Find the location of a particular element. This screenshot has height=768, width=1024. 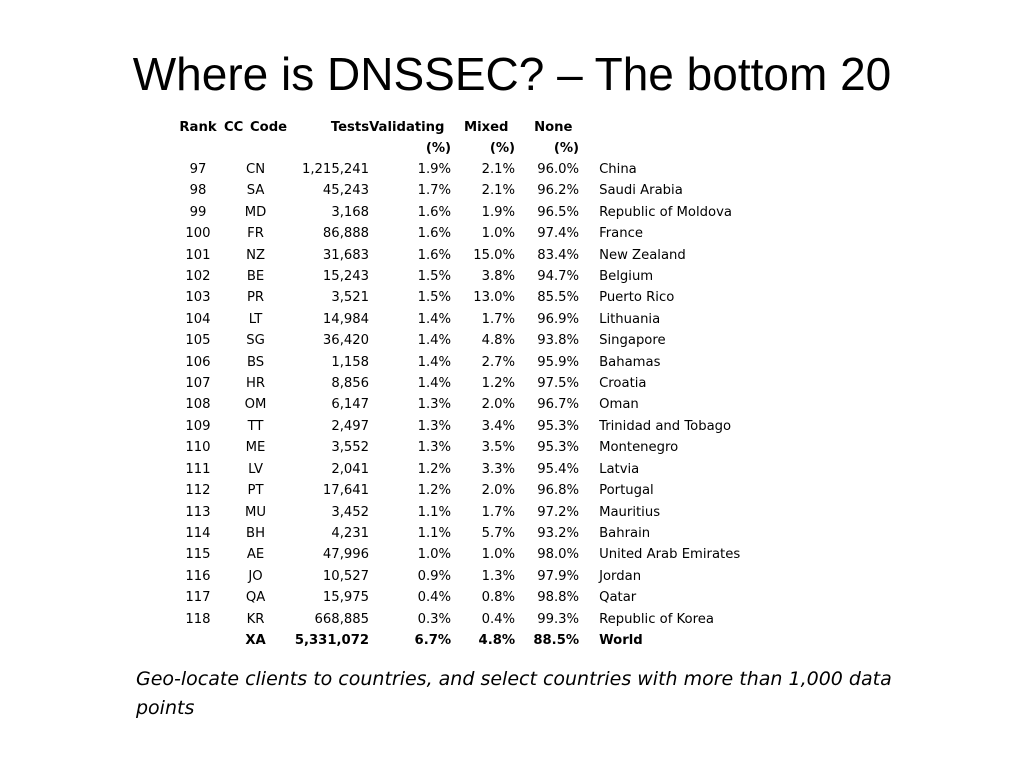

cell-none: 98.8% is located at coordinates (558, 598).